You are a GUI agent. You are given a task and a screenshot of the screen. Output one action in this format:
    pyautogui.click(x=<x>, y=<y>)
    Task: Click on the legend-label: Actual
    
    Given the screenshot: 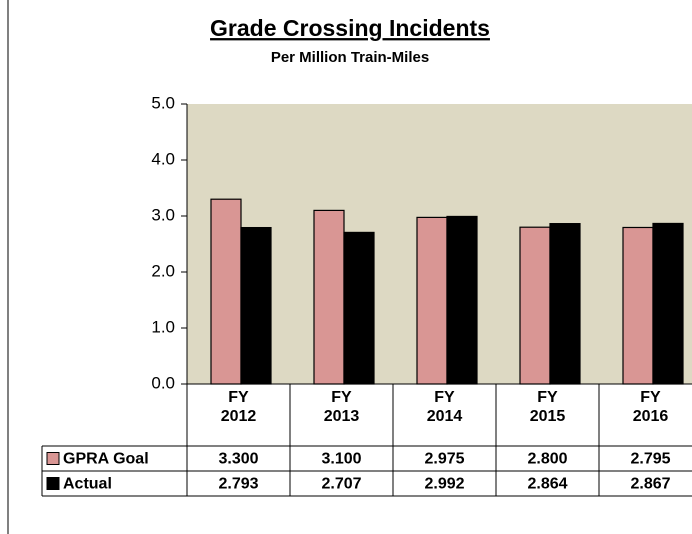 What is the action you would take?
    pyautogui.click(x=87, y=484)
    